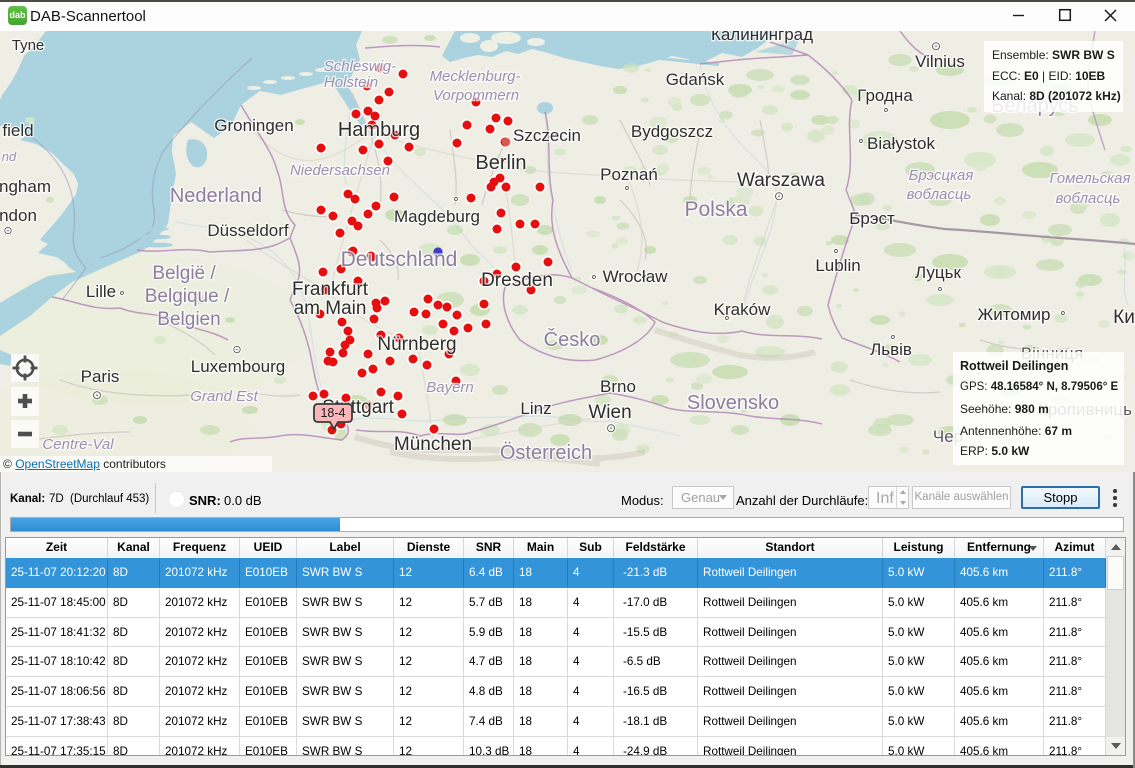 Image resolution: width=1135 pixels, height=768 pixels. I want to click on svg-text: Düsseldorf, so click(248, 230).